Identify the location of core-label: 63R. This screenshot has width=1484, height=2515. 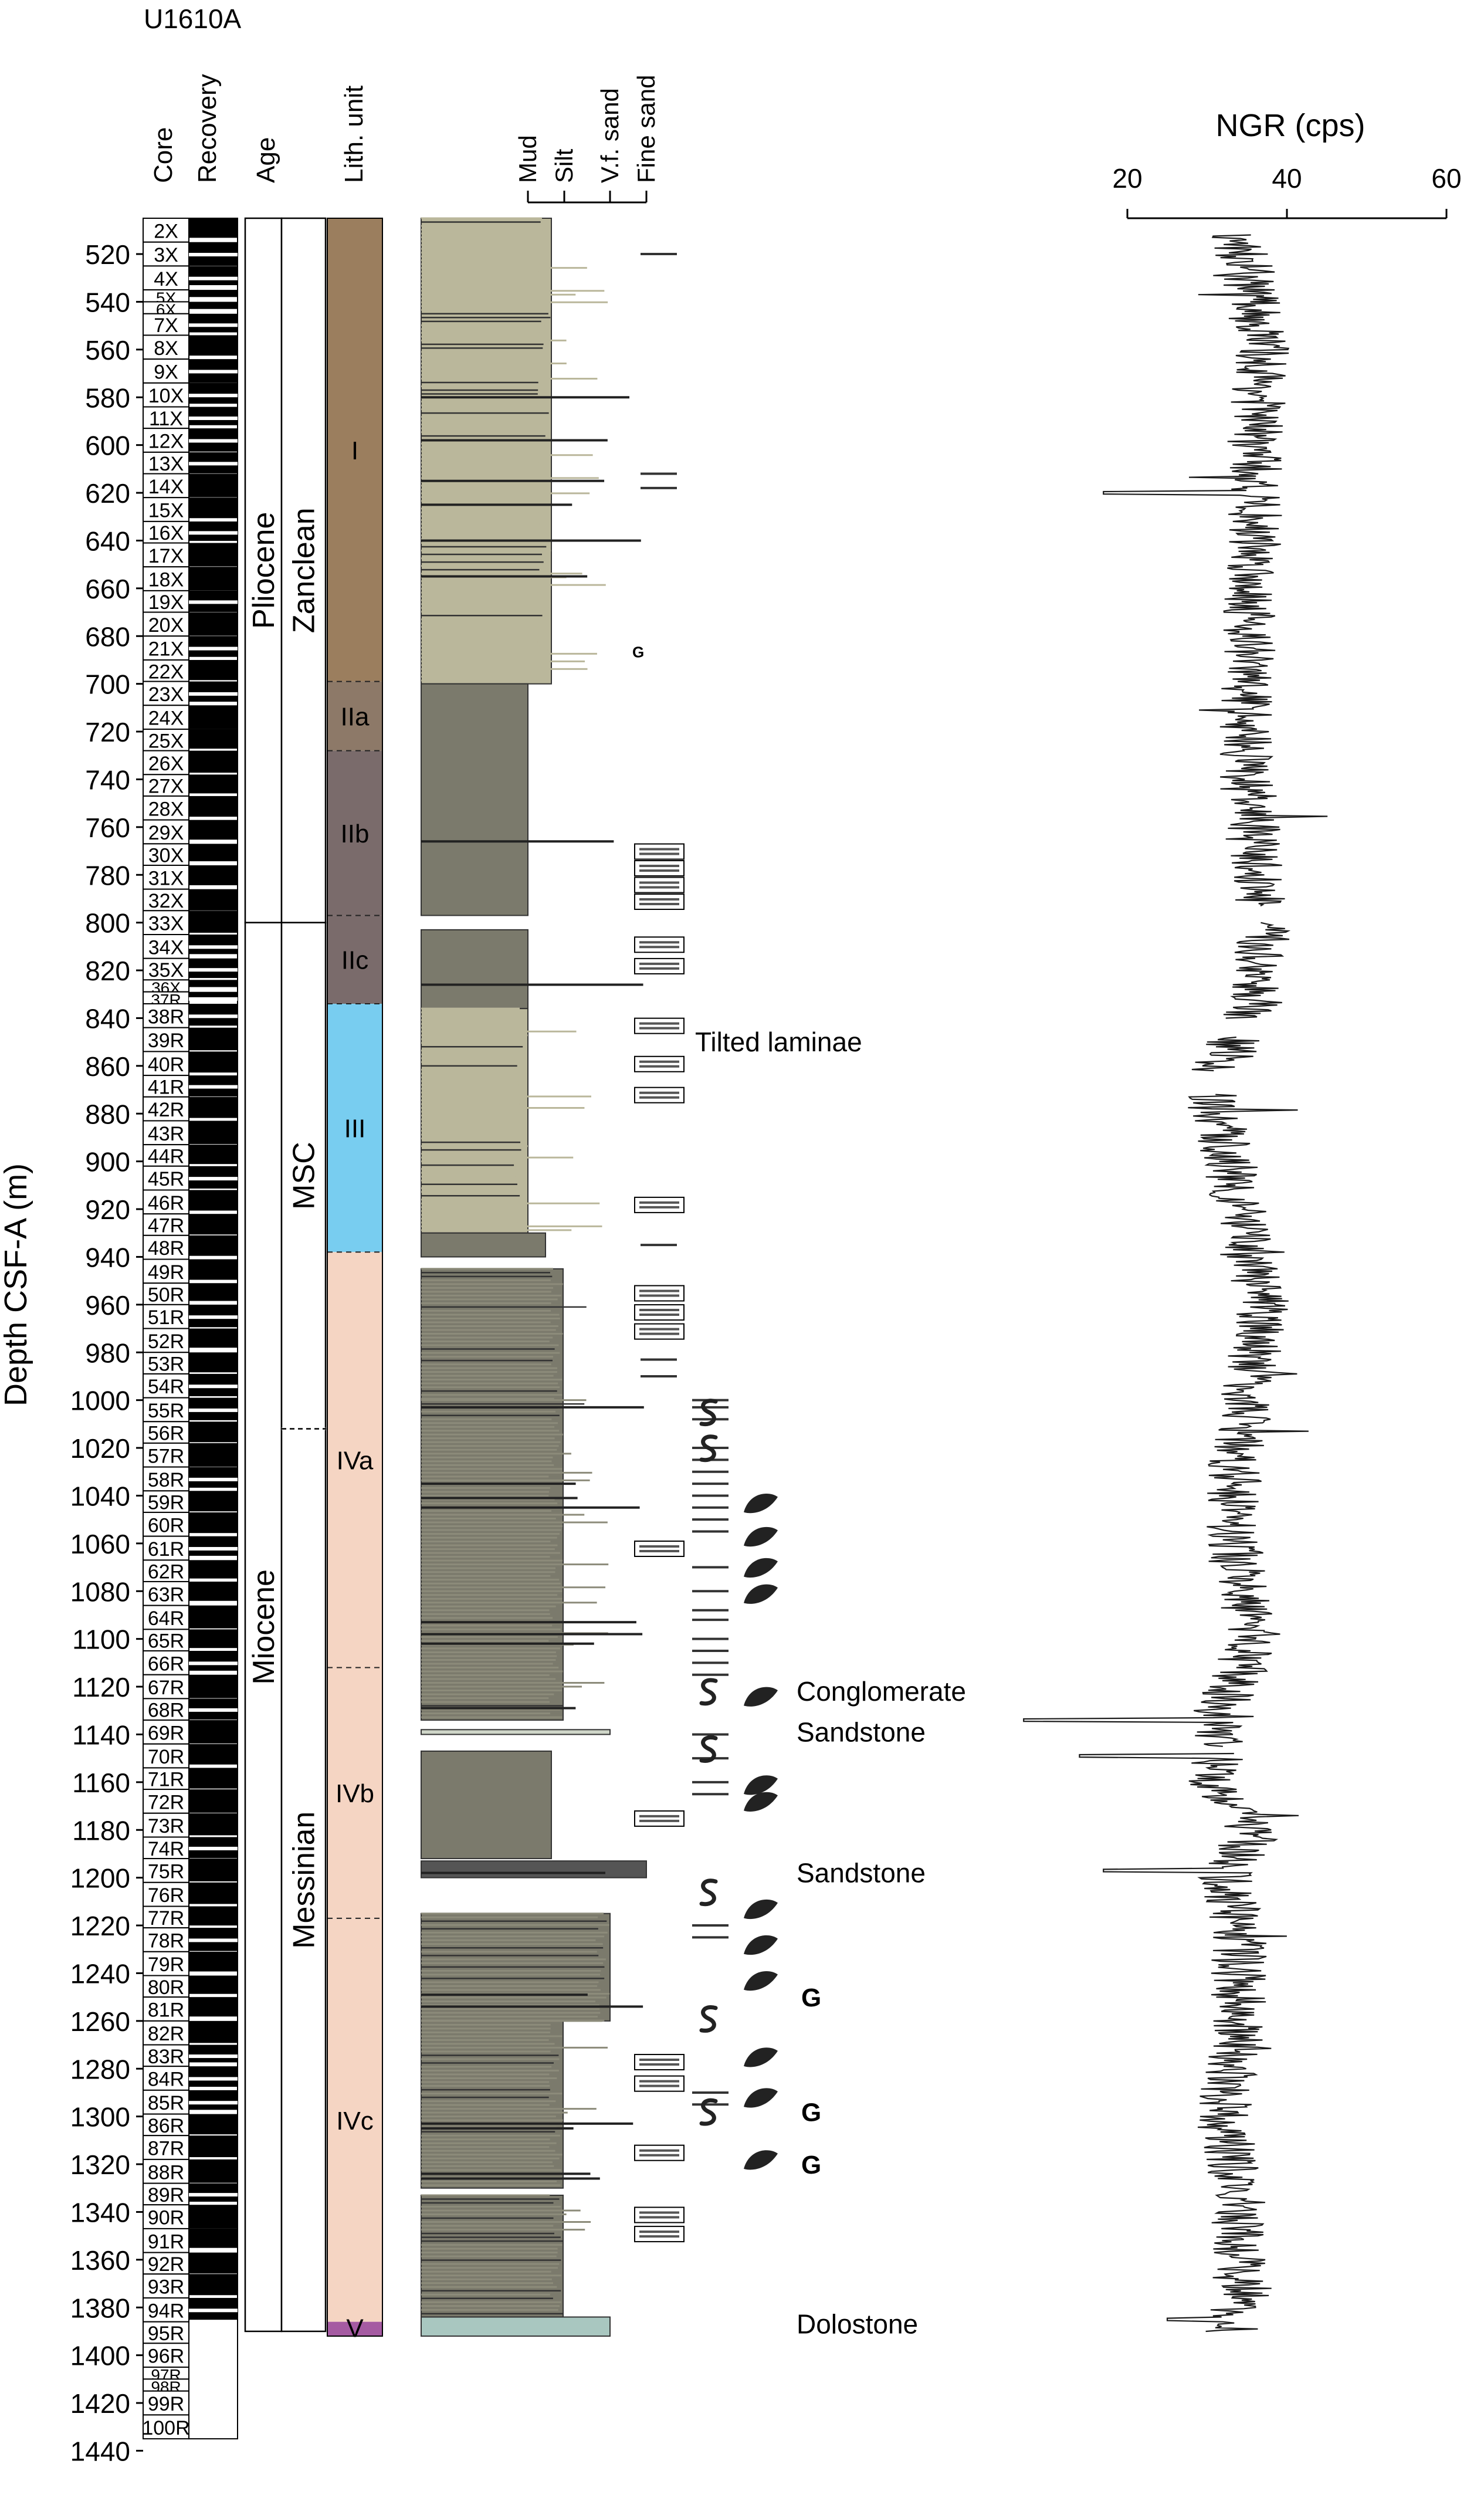
(166, 1594).